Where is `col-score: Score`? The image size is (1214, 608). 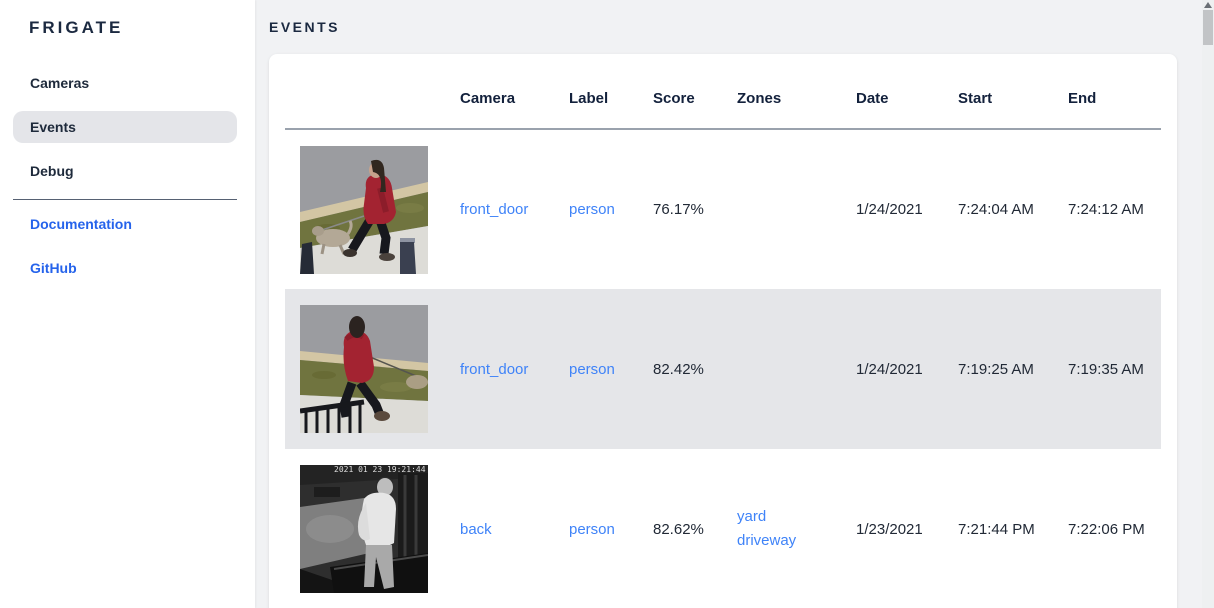 col-score: Score is located at coordinates (680, 92).